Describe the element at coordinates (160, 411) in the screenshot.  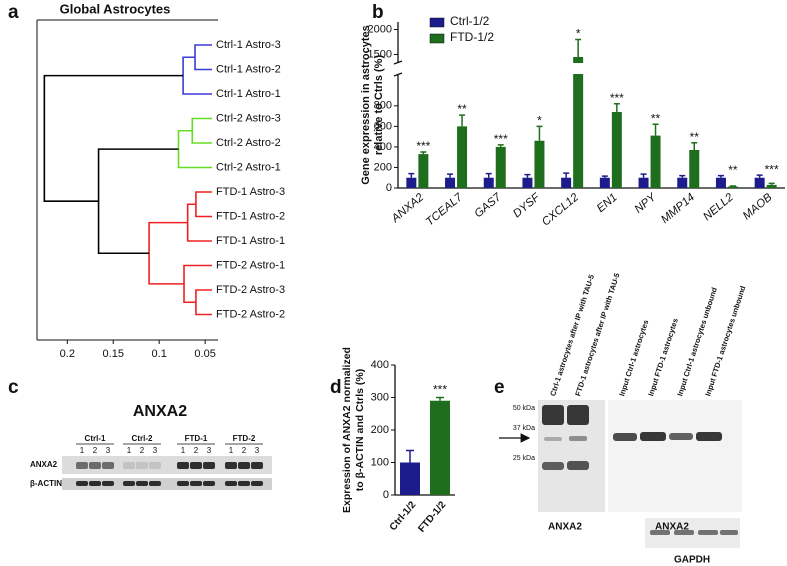
I see `blot-title: ANXA2` at that location.